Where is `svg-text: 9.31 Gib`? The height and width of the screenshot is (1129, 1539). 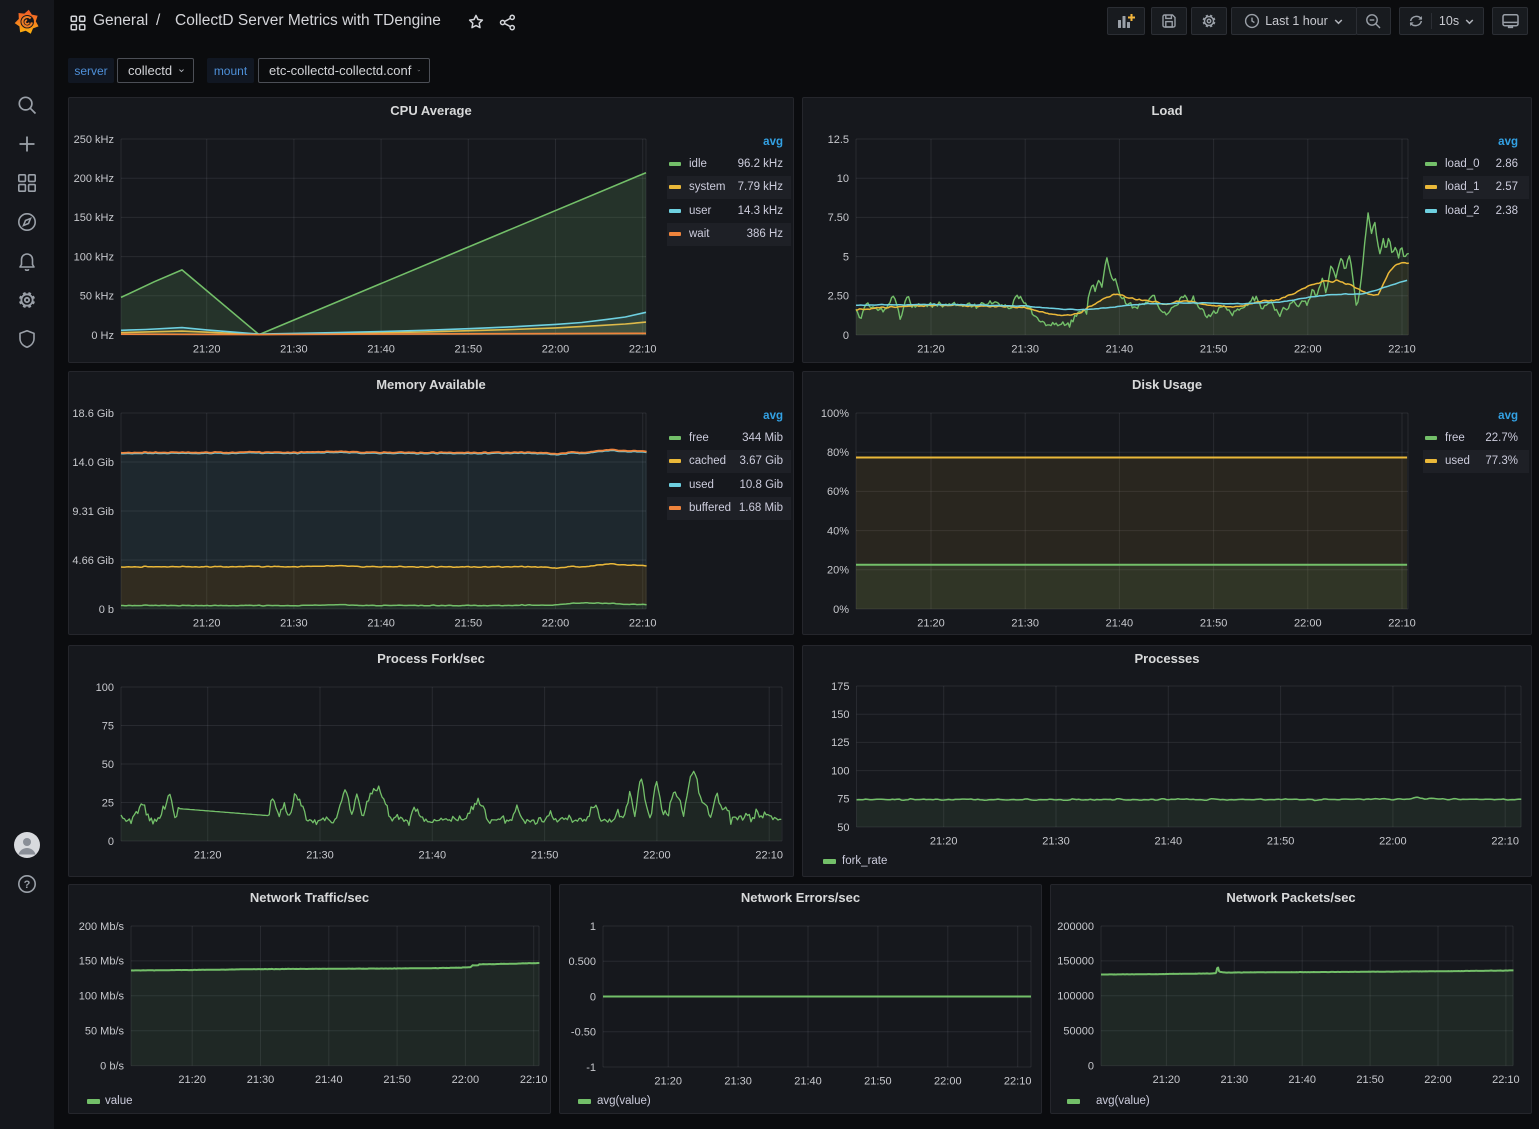 svg-text: 9.31 Gib is located at coordinates (93, 512).